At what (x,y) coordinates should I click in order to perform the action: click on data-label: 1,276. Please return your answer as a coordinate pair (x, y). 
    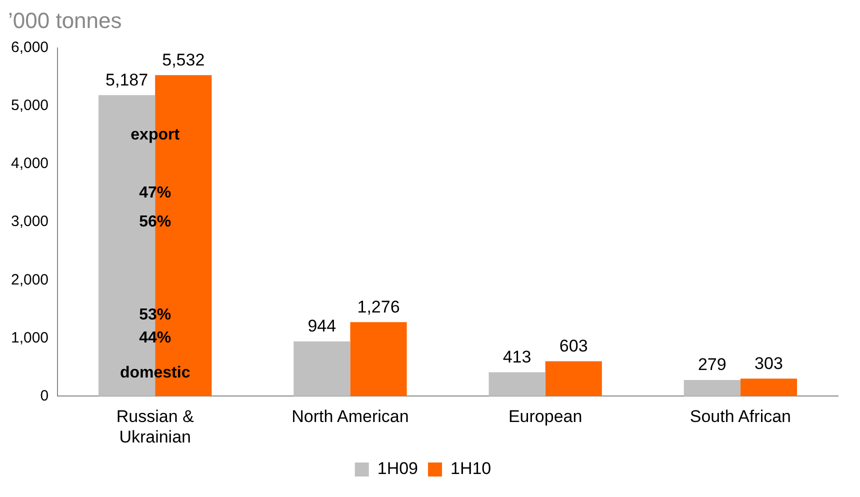
    Looking at the image, I should click on (378, 306).